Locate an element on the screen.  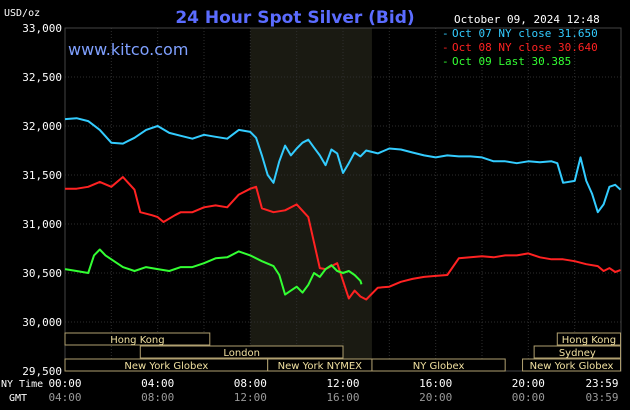
x-tick-label-gmt: 08:00 is located at coordinates (157, 397).